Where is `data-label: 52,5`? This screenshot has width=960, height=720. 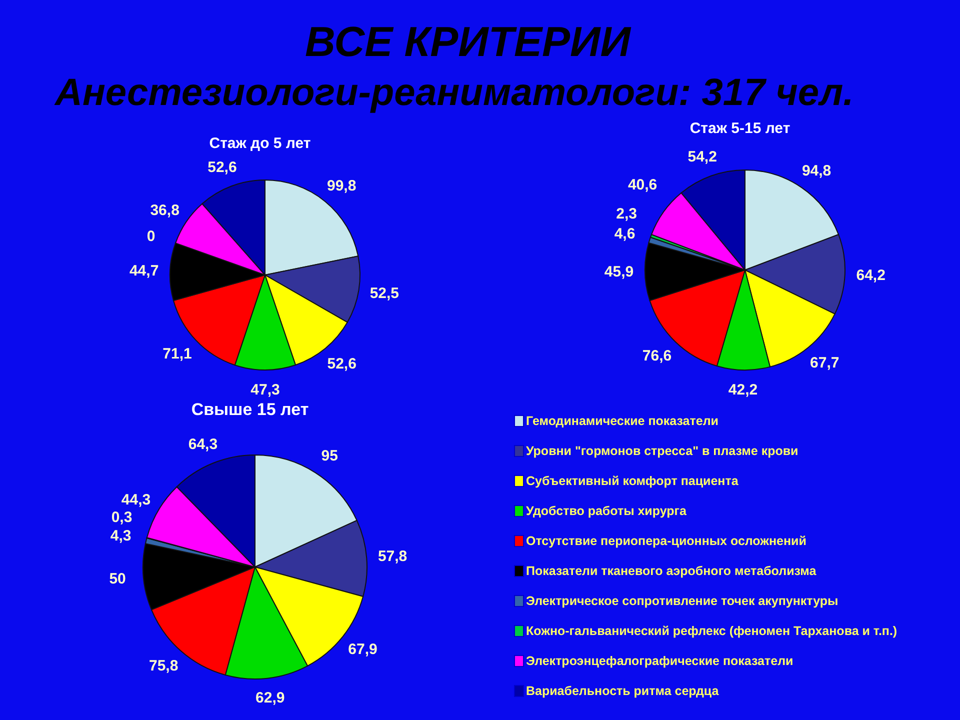 data-label: 52,5 is located at coordinates (385, 293).